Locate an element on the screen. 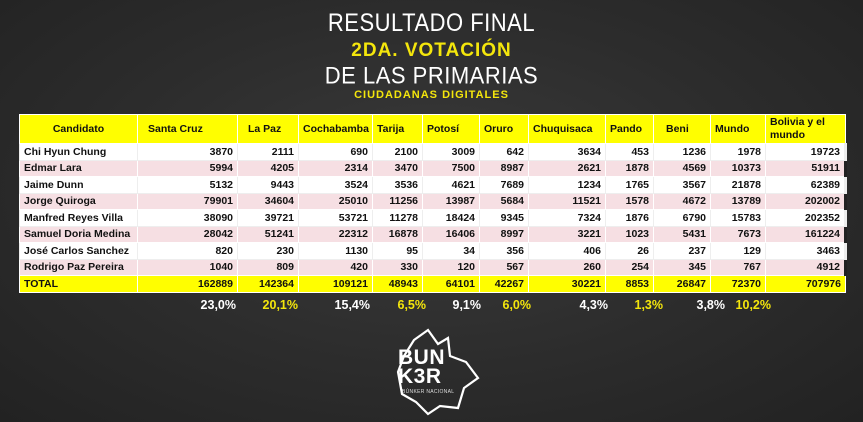 The width and height of the screenshot is (863, 422). vote-count-cell: 820 is located at coordinates (187, 251).